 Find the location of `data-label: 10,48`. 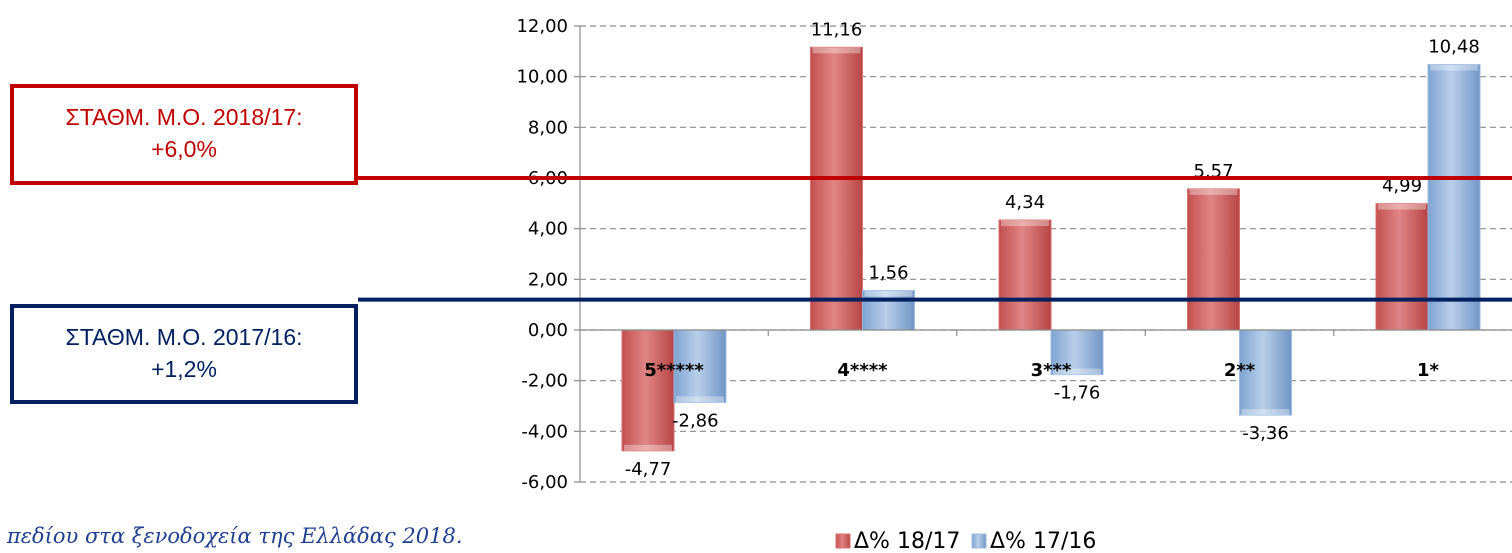

data-label: 10,48 is located at coordinates (1454, 47).